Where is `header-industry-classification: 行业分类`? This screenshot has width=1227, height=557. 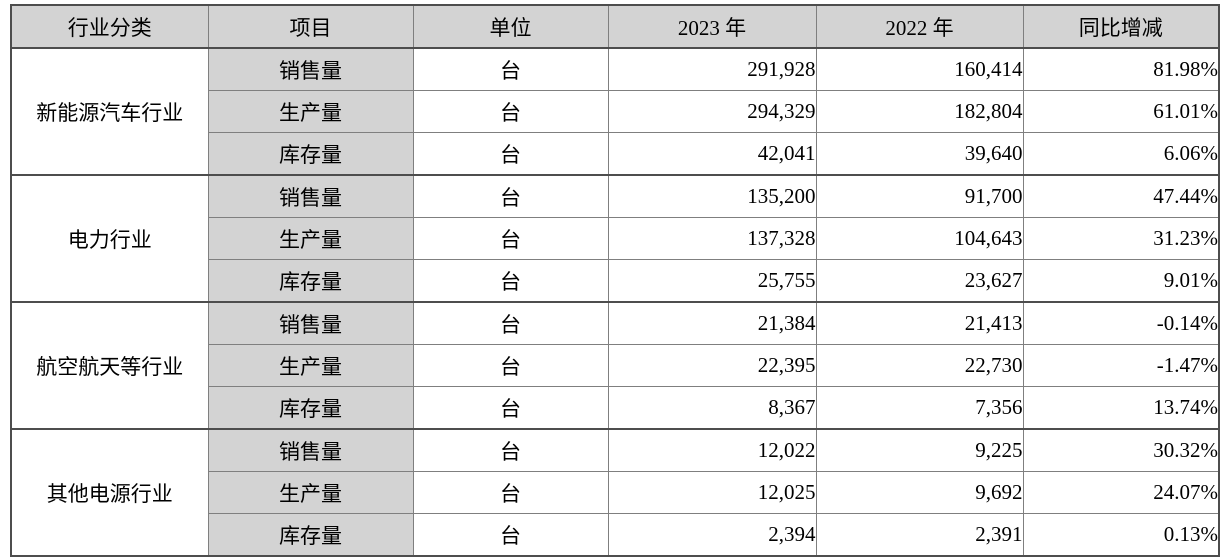
header-industry-classification: 行业分类 is located at coordinates (109, 26).